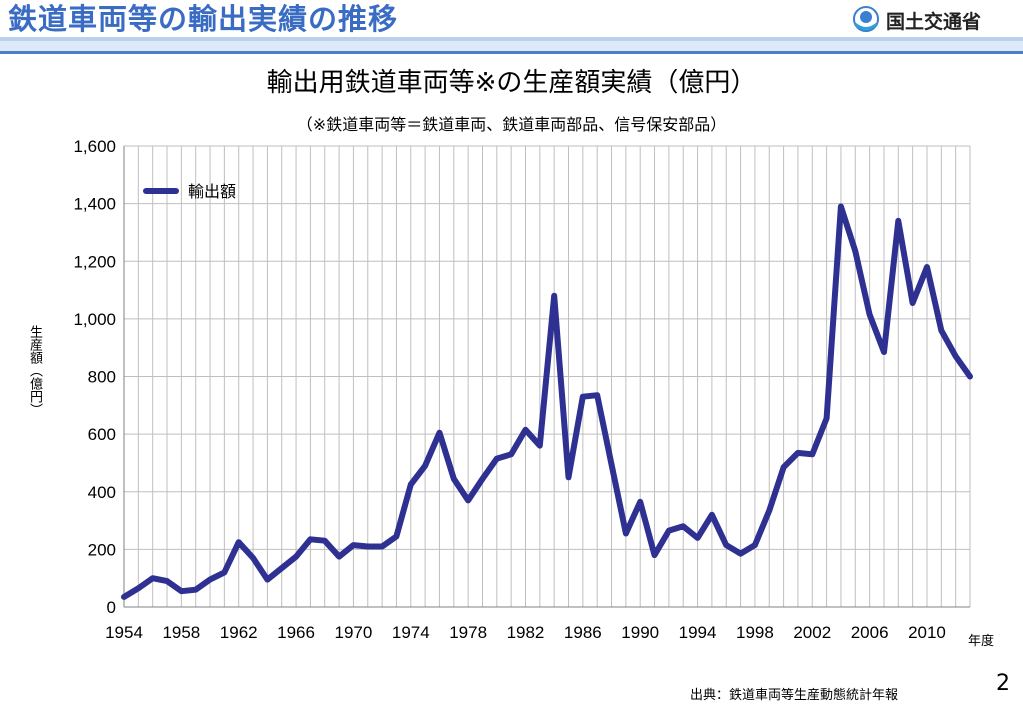  Describe the element at coordinates (526, 632) in the screenshot. I see `x-tick-label: 1982` at that location.